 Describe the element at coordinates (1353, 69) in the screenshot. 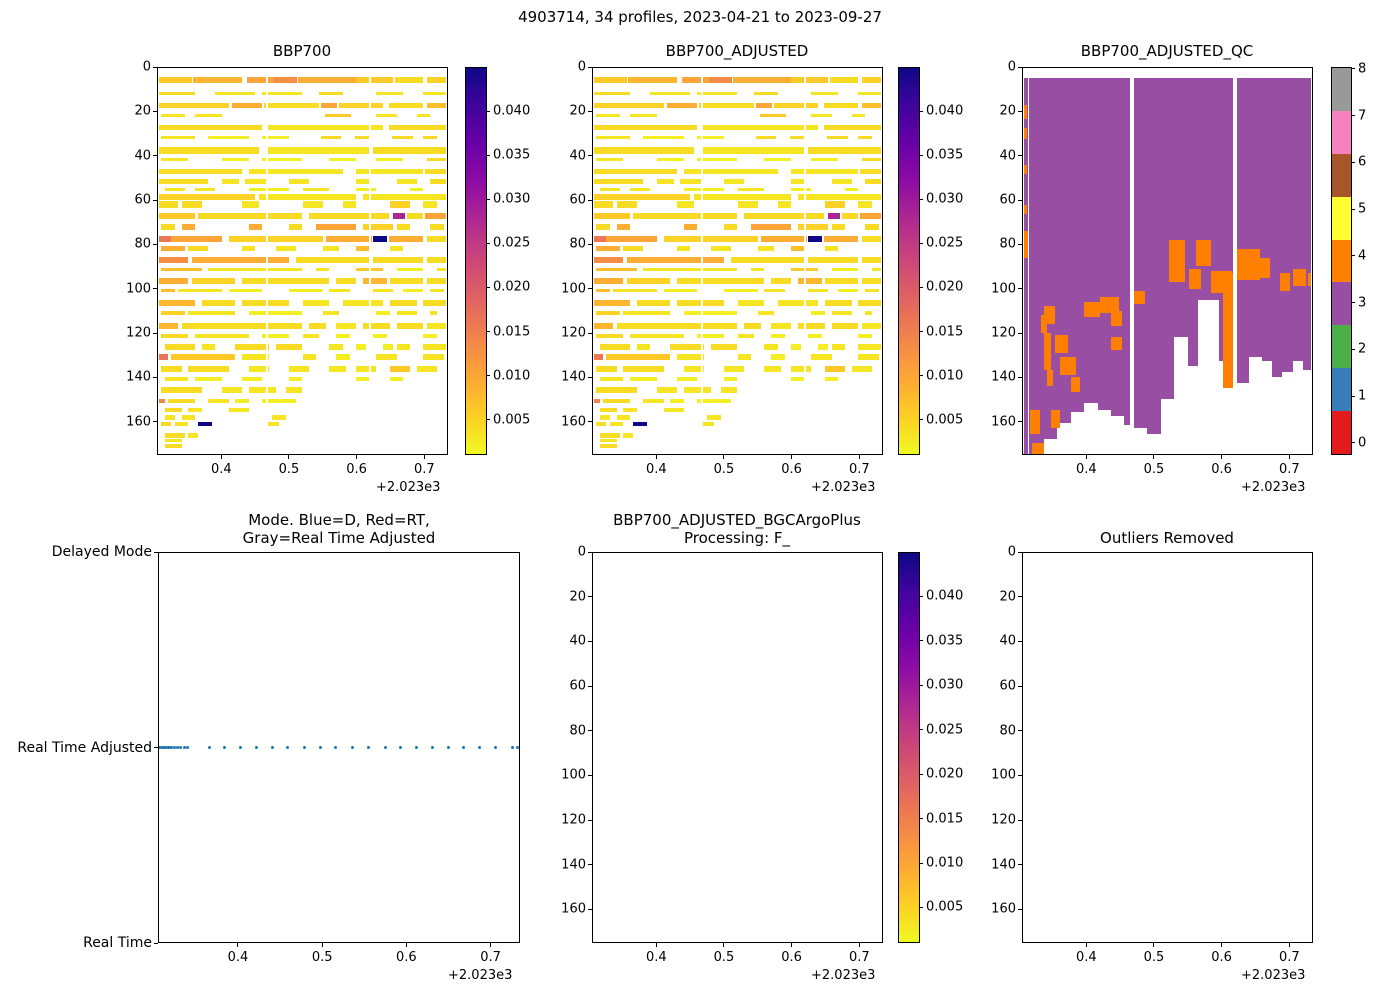

I see `qc-colorbar-tick-mark` at that location.